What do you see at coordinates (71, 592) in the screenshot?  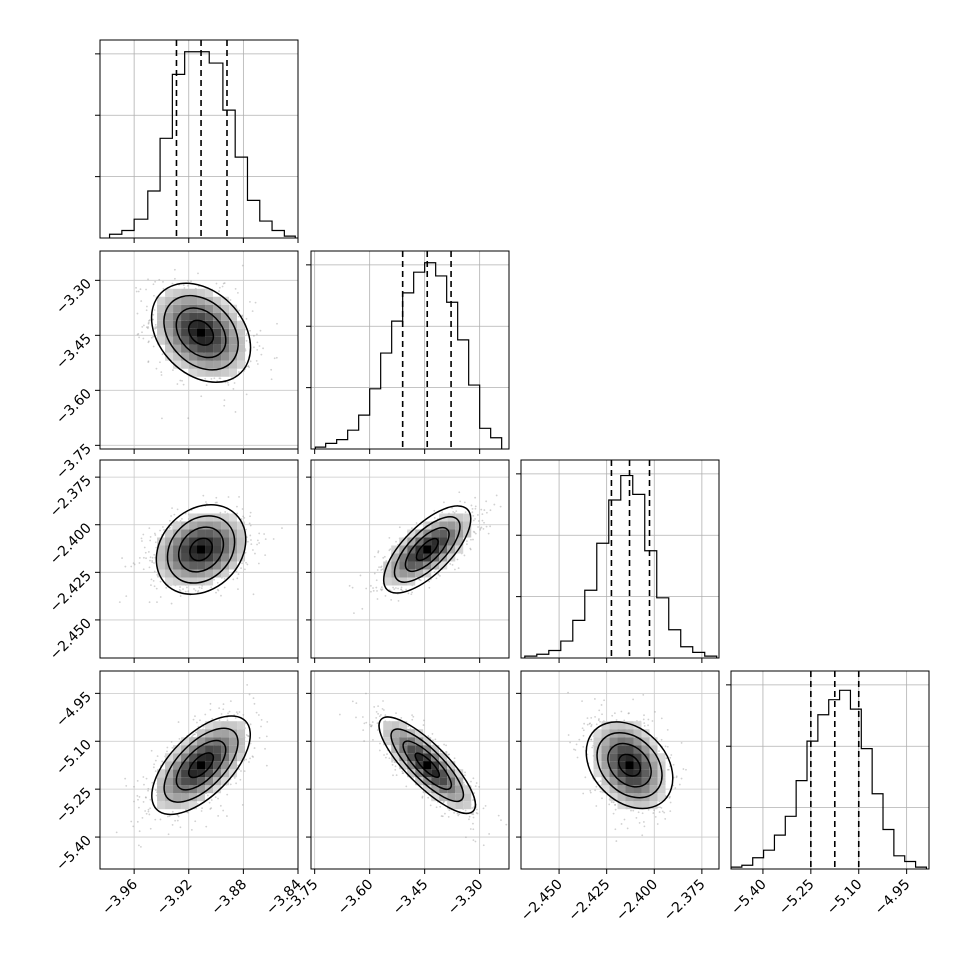 I see `y-tick-label: −2.425` at bounding box center [71, 592].